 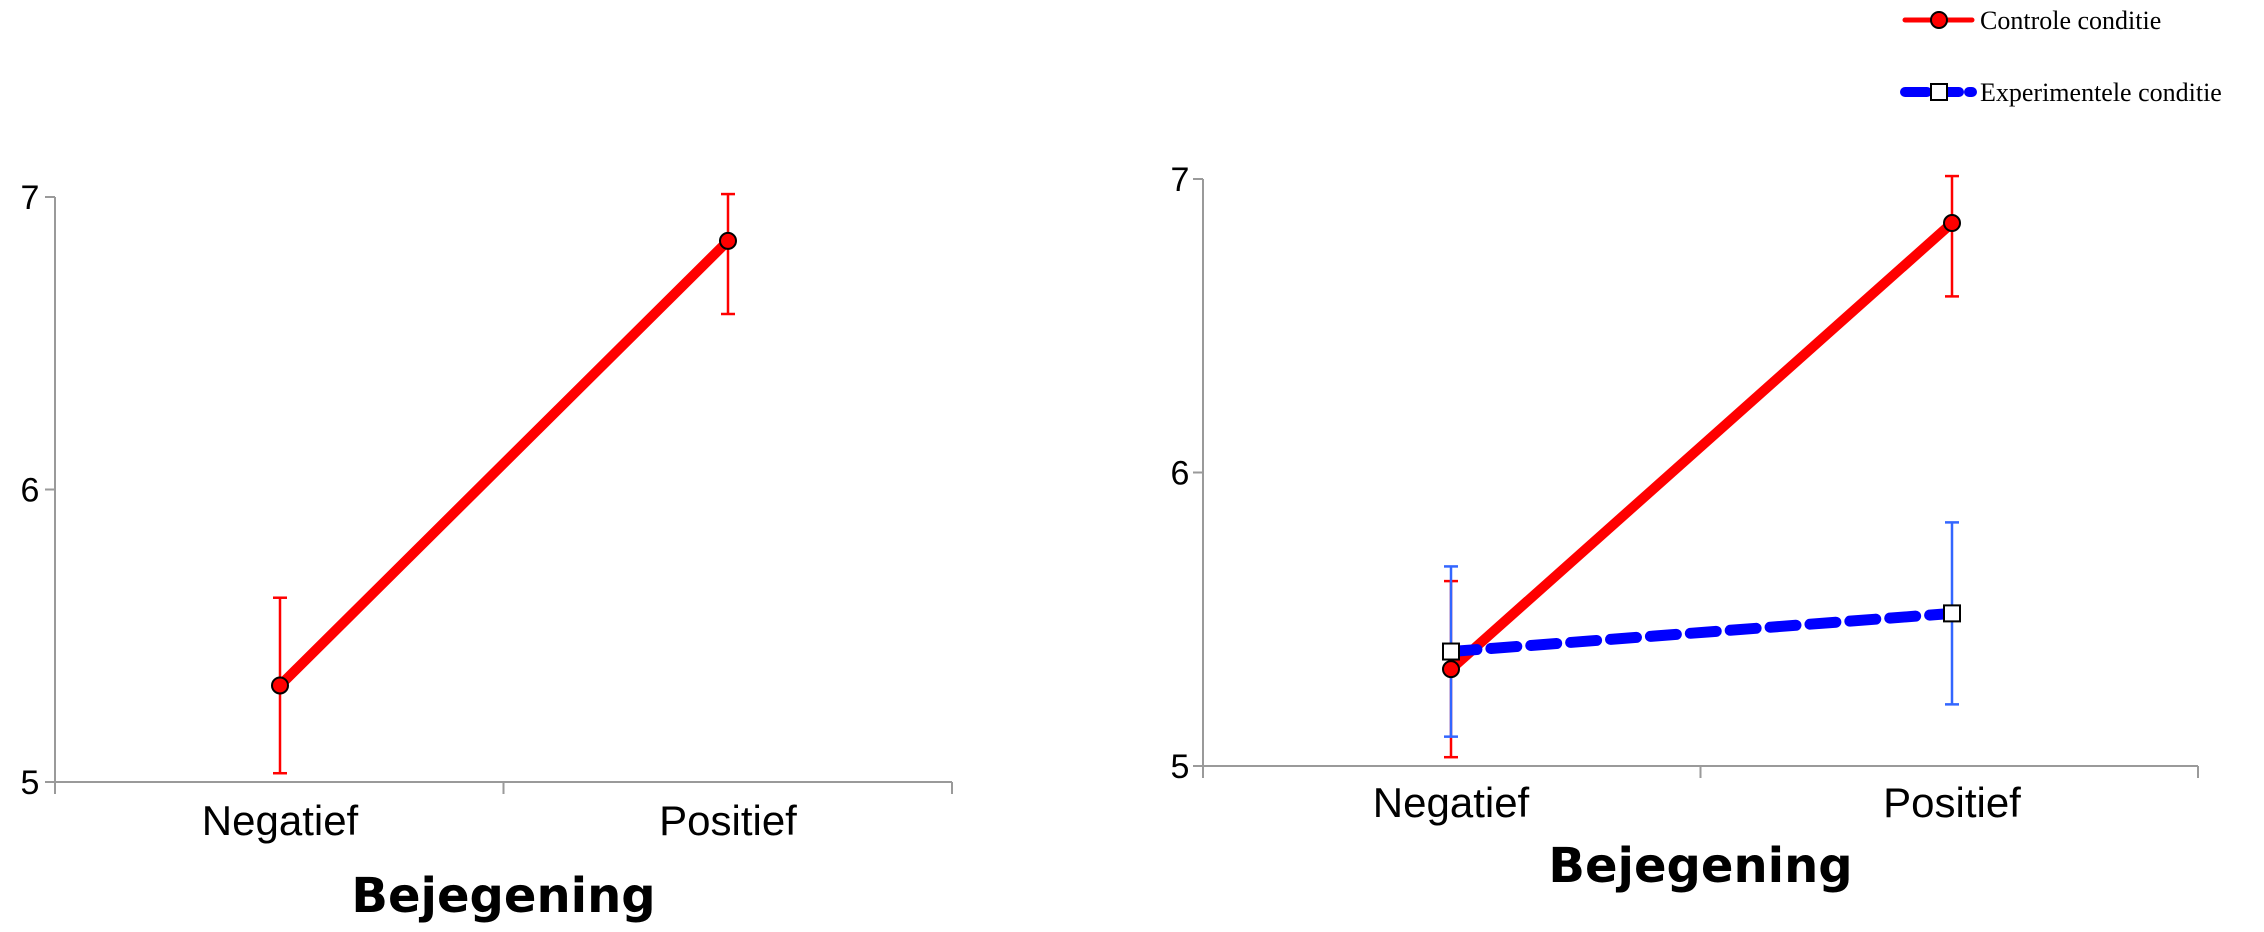 I want to click on legend: Controle conditie Experimentele conditie, so click(x=2061, y=56).